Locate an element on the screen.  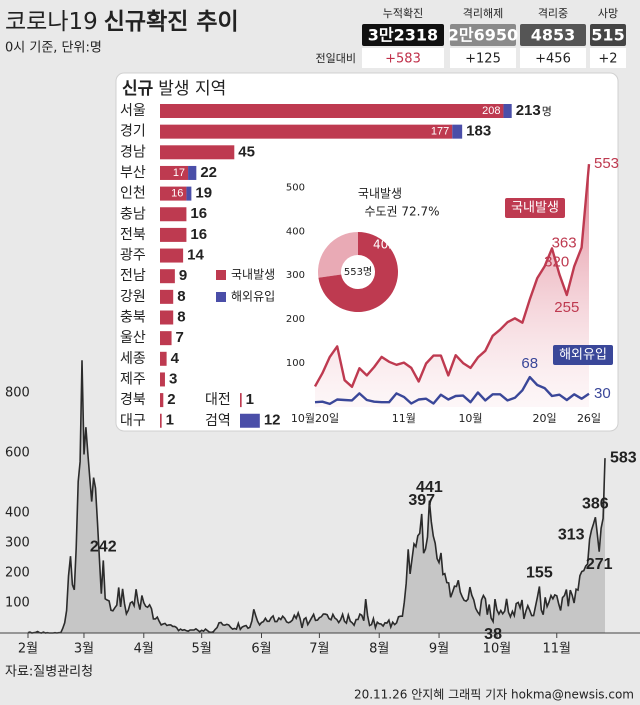
series-tag-label: 해외유입 is located at coordinates (583, 355).